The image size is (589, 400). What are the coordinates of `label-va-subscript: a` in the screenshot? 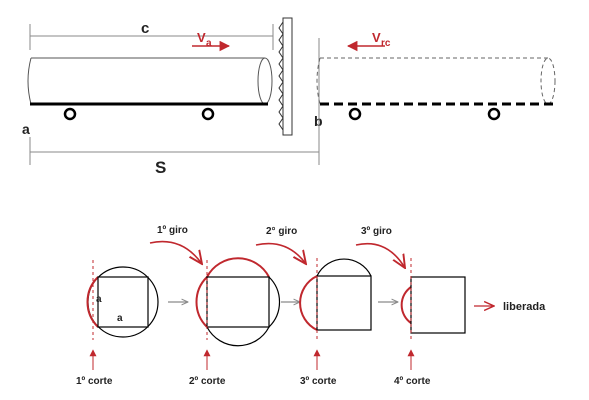 It's located at (209, 43).